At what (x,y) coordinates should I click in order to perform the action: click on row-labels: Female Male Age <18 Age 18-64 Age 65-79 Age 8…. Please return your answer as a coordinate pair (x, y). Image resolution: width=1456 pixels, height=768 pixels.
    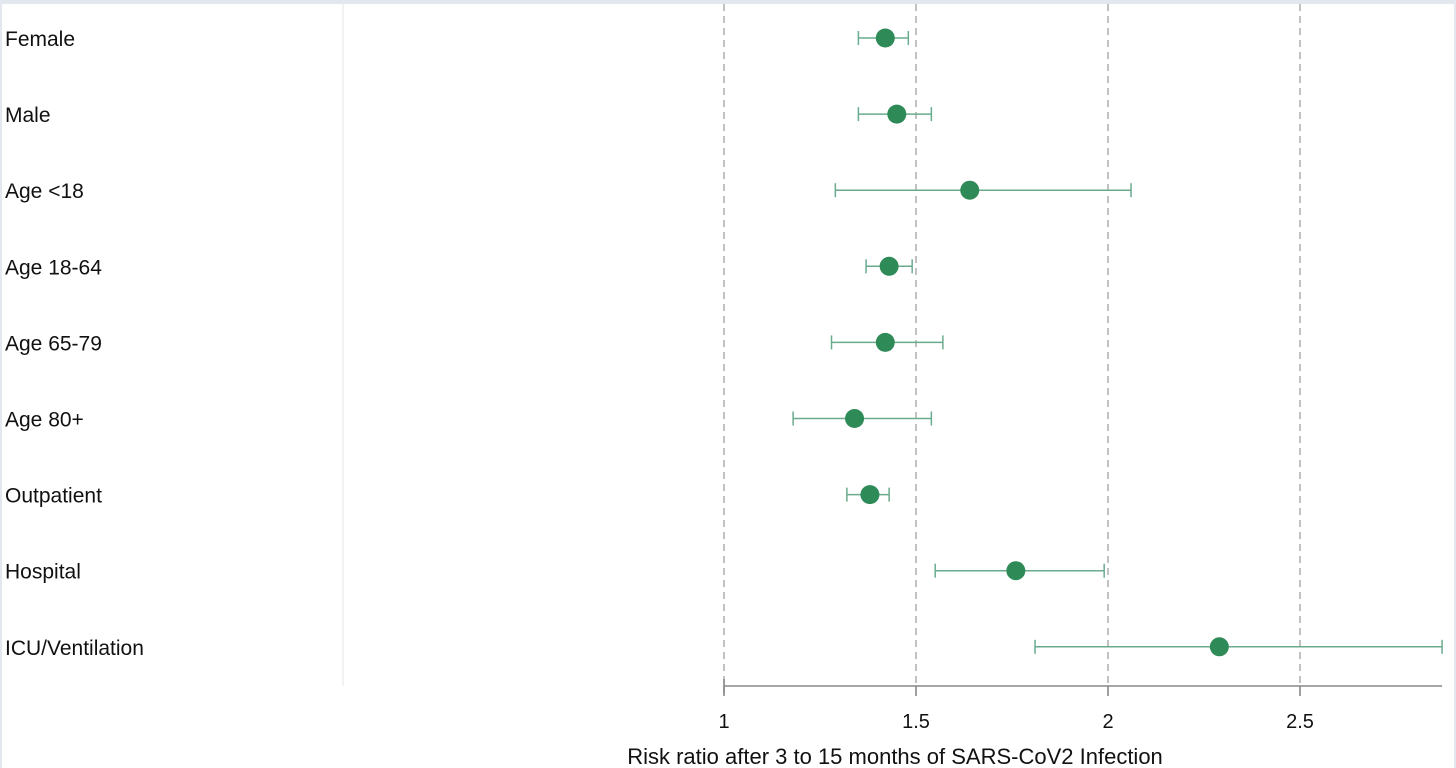
    Looking at the image, I should click on (74, 344).